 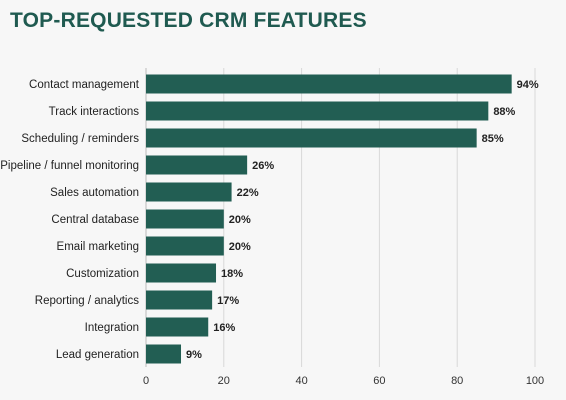 What do you see at coordinates (87, 301) in the screenshot?
I see `category-label: Reporting / analytics` at bounding box center [87, 301].